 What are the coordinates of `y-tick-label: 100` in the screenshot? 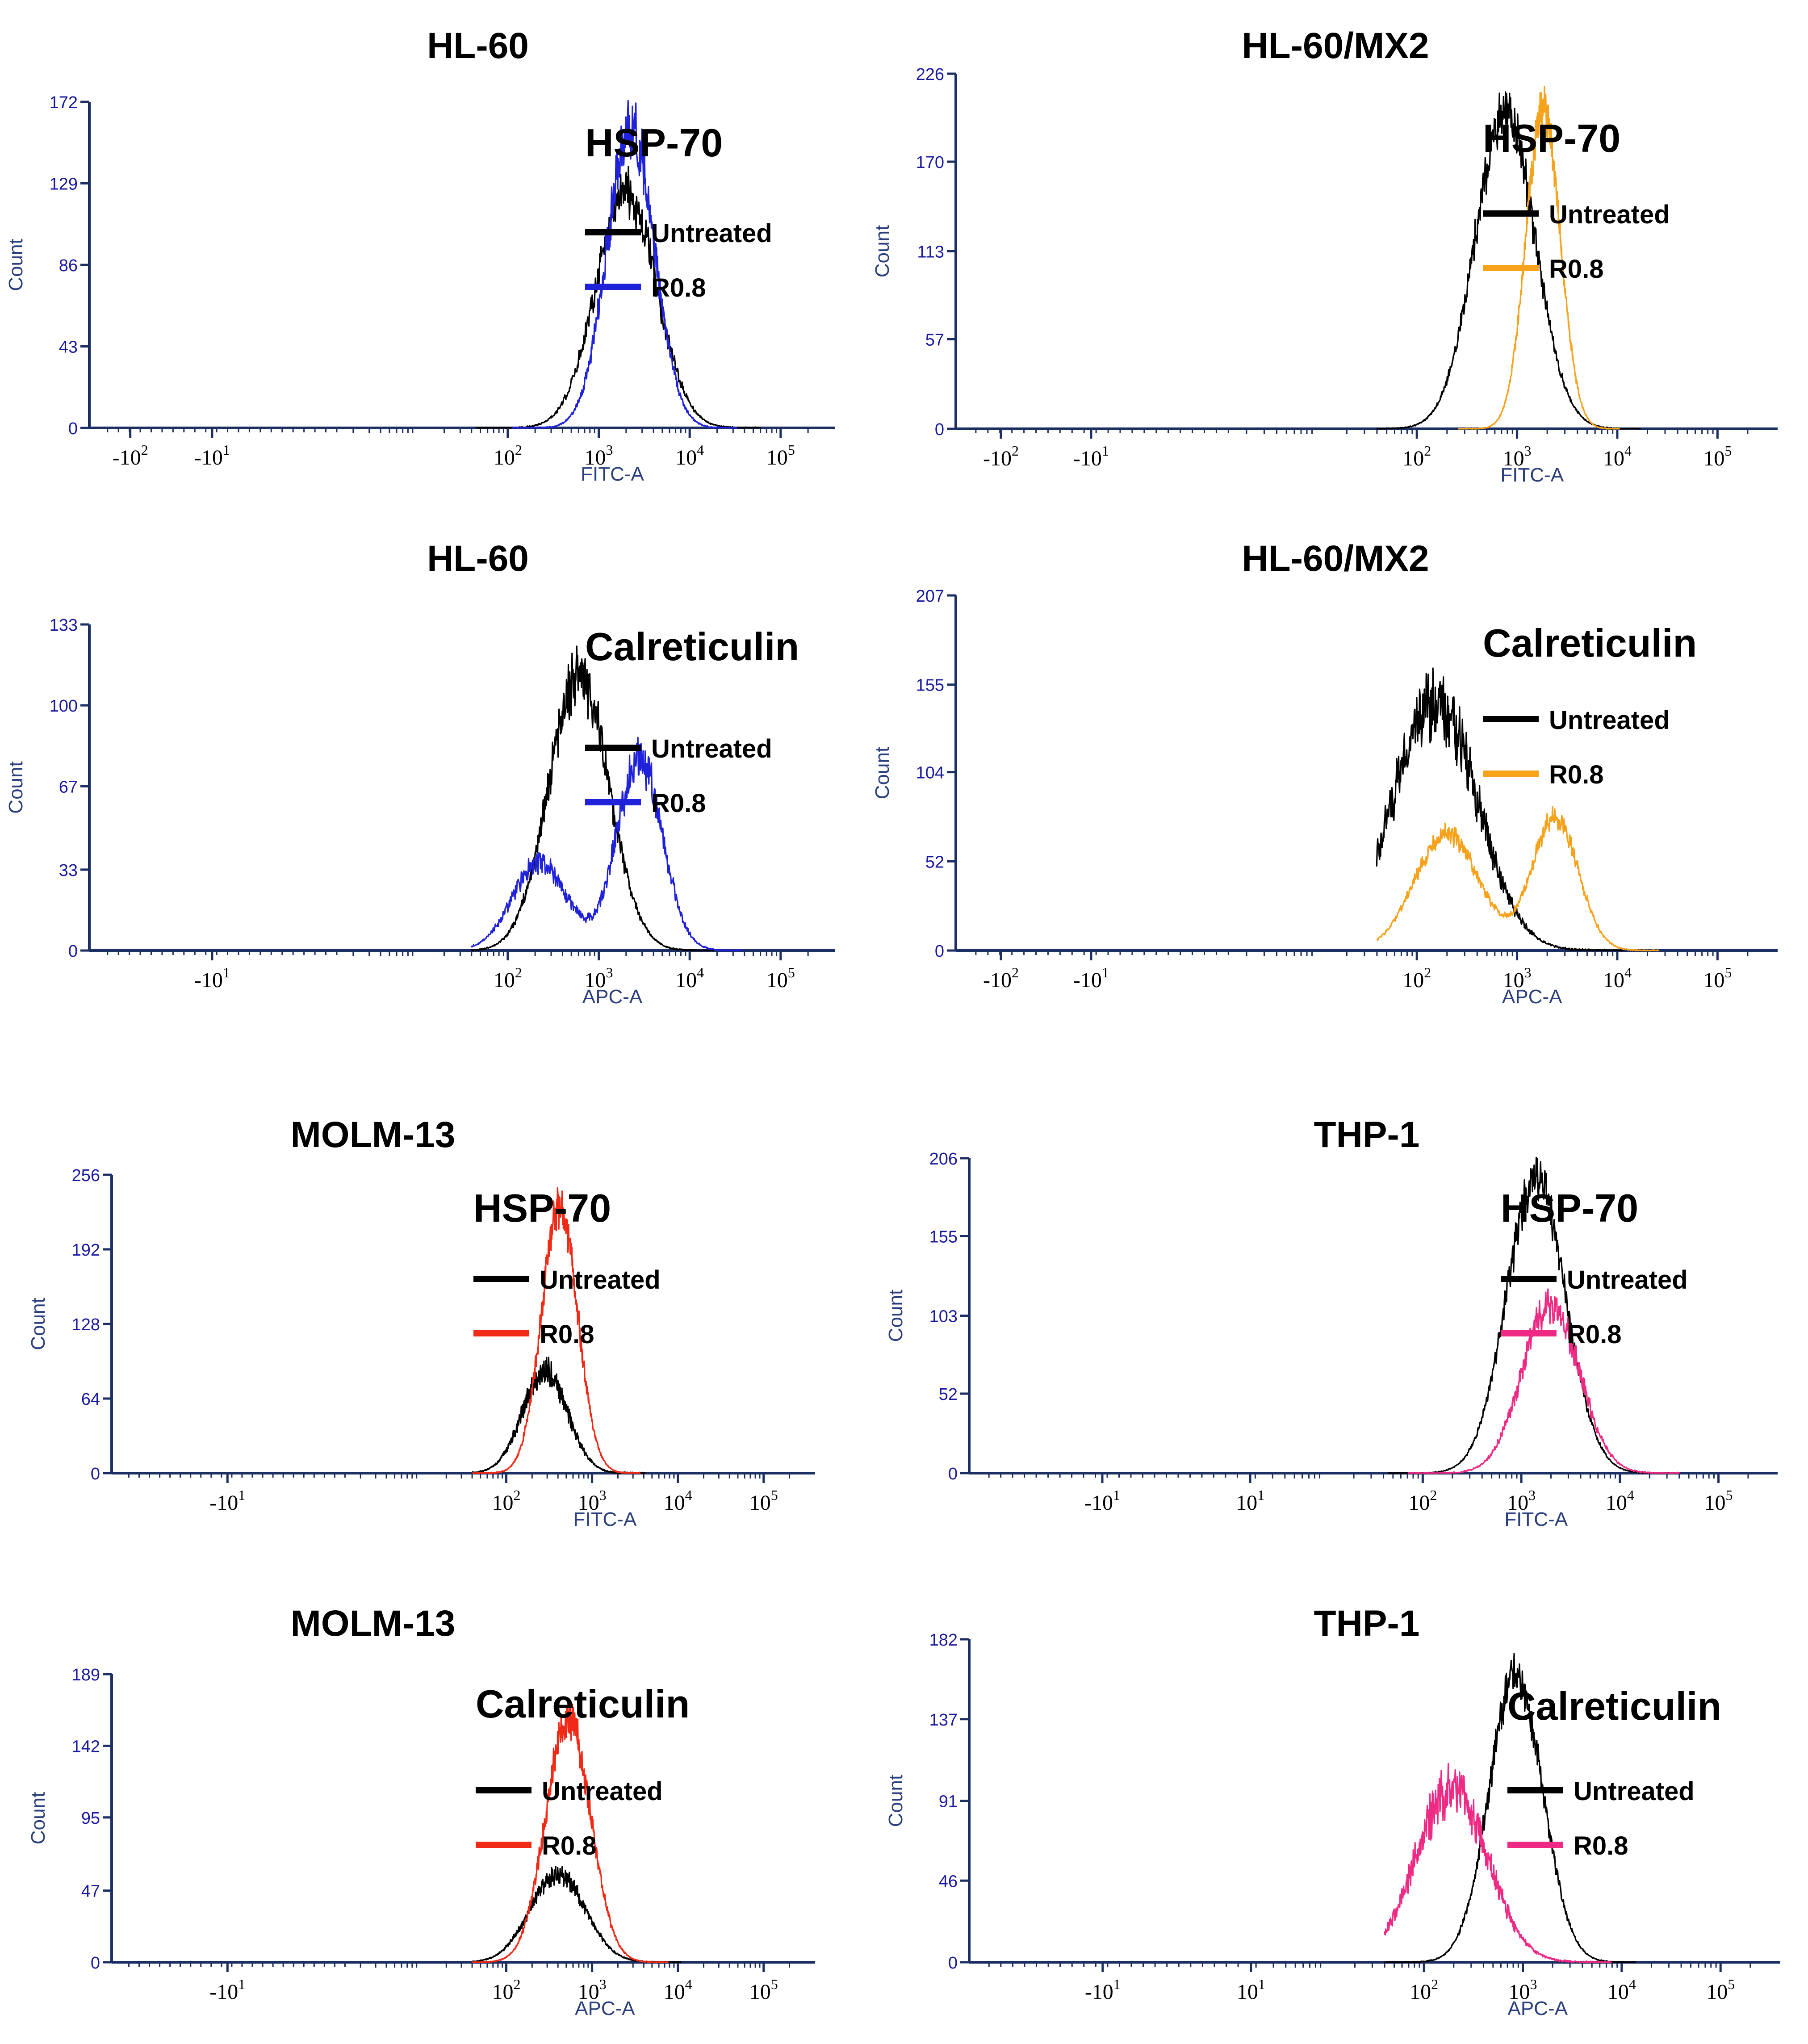 It's located at (64, 706).